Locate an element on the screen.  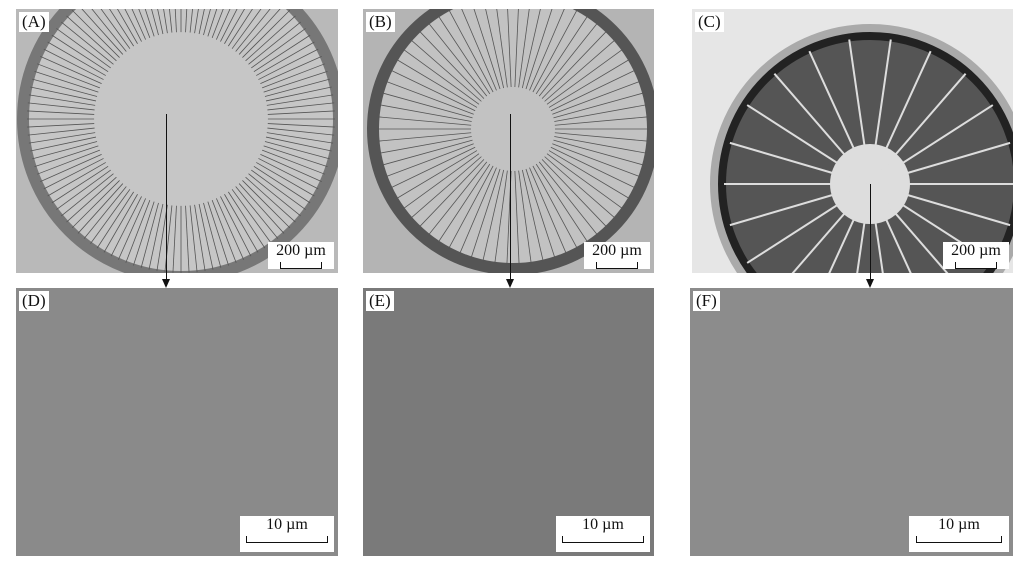
scale-bar-text: 200 µm is located at coordinates (617, 250).